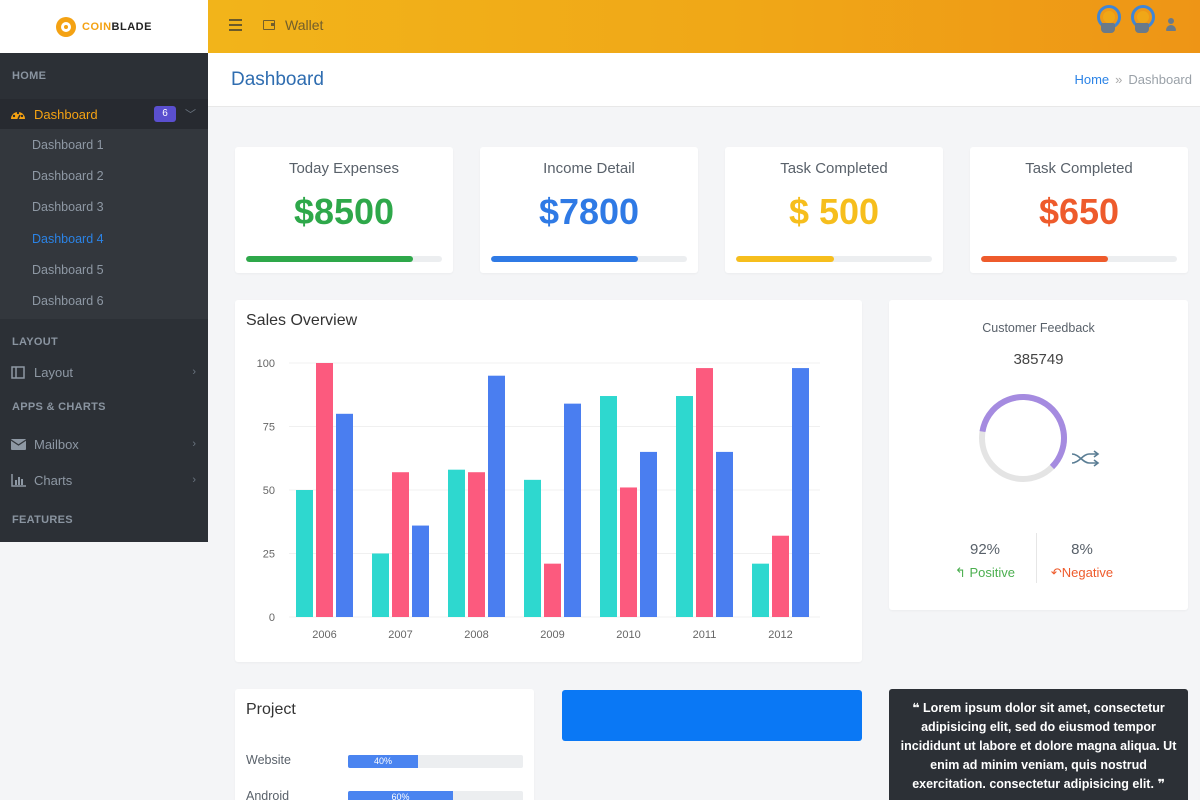 Image resolution: width=1200 pixels, height=800 pixels. Describe the element at coordinates (324, 635) in the screenshot. I see `x-tick-label: 2006` at that location.